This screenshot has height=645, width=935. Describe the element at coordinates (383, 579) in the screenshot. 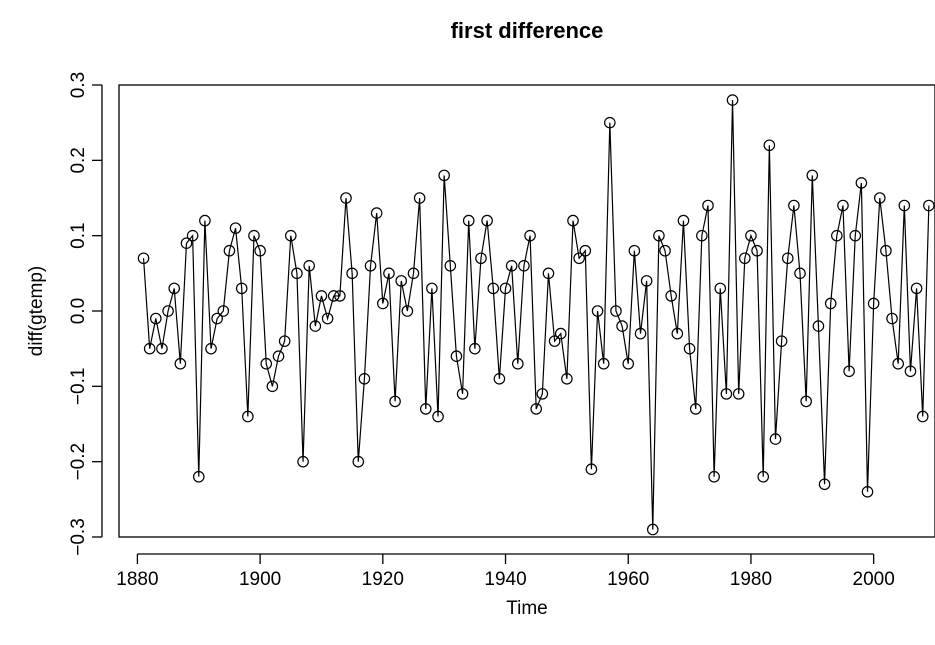

I see `x-tick-label: 1920` at that location.